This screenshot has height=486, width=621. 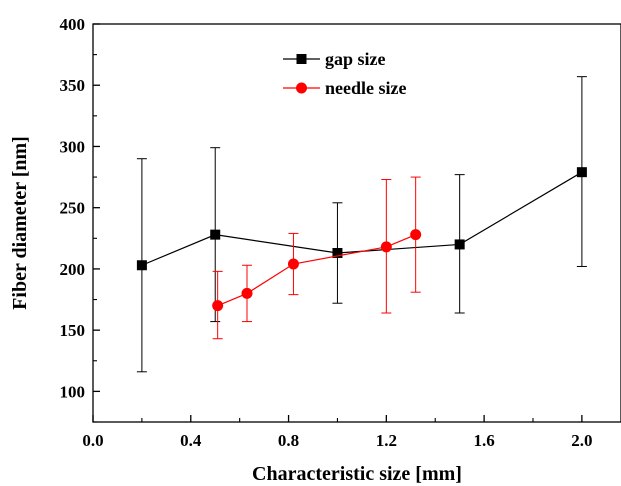 What do you see at coordinates (191, 440) in the screenshot?
I see `x-tick-label: 0.4` at bounding box center [191, 440].